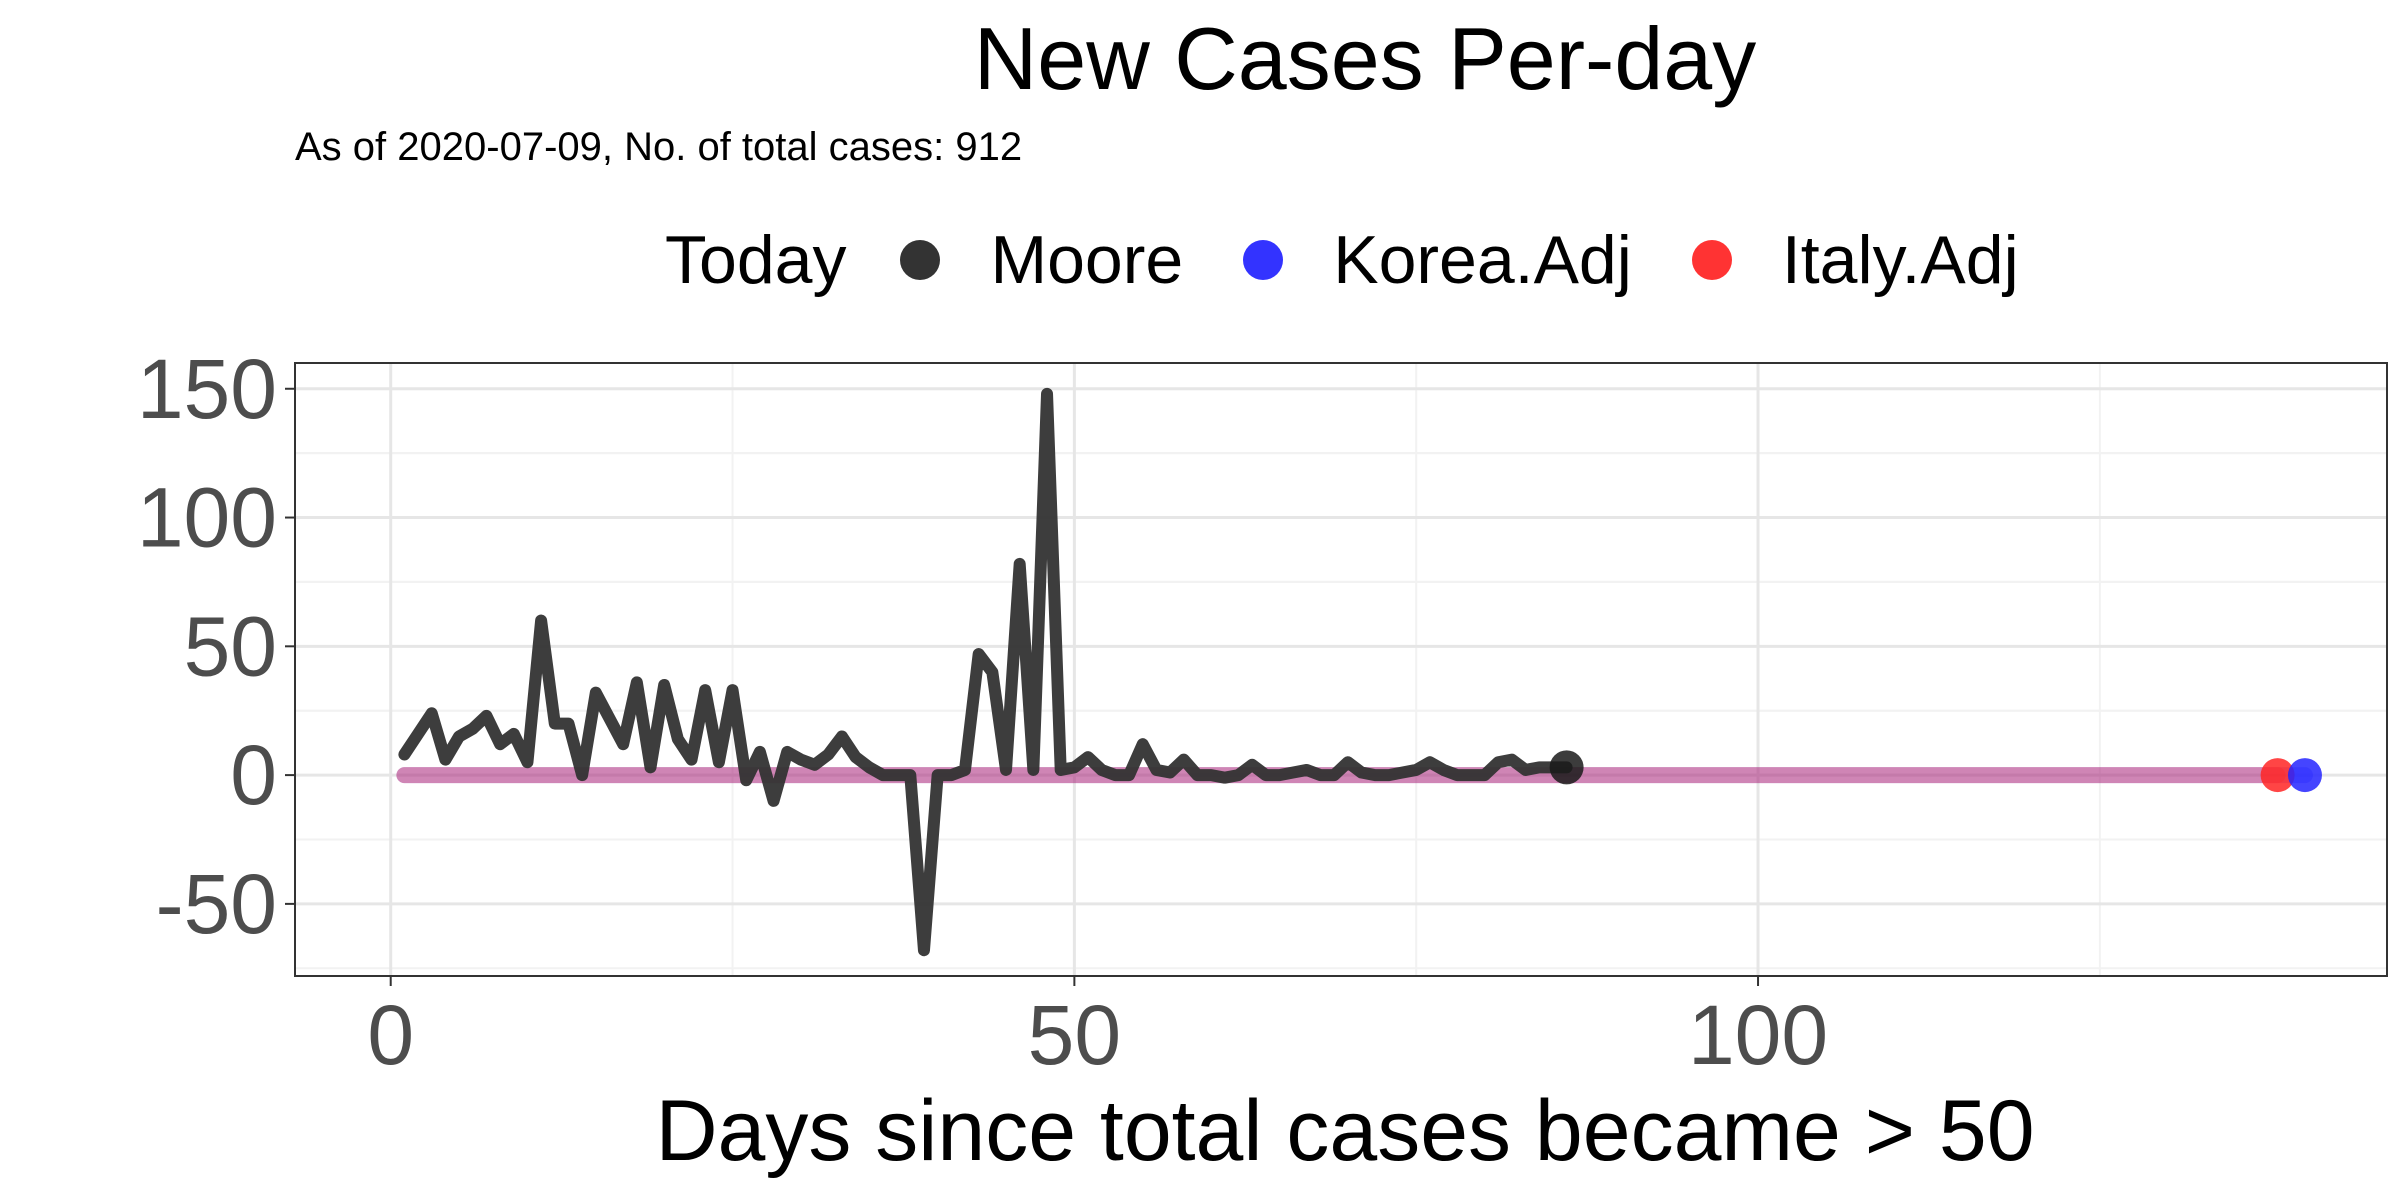  I want to click on legend-swatch-italy, so click(1711, 260).